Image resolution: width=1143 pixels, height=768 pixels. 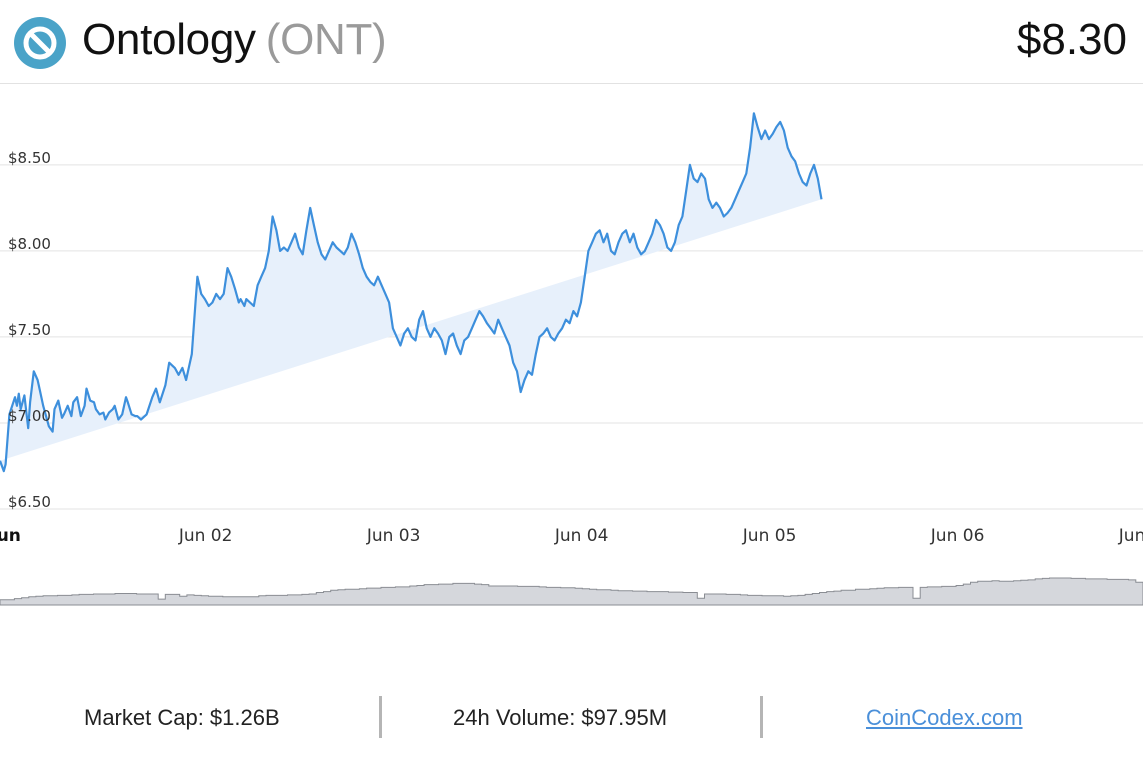 What do you see at coordinates (571, 591) in the screenshot?
I see `volume-navigator` at bounding box center [571, 591].